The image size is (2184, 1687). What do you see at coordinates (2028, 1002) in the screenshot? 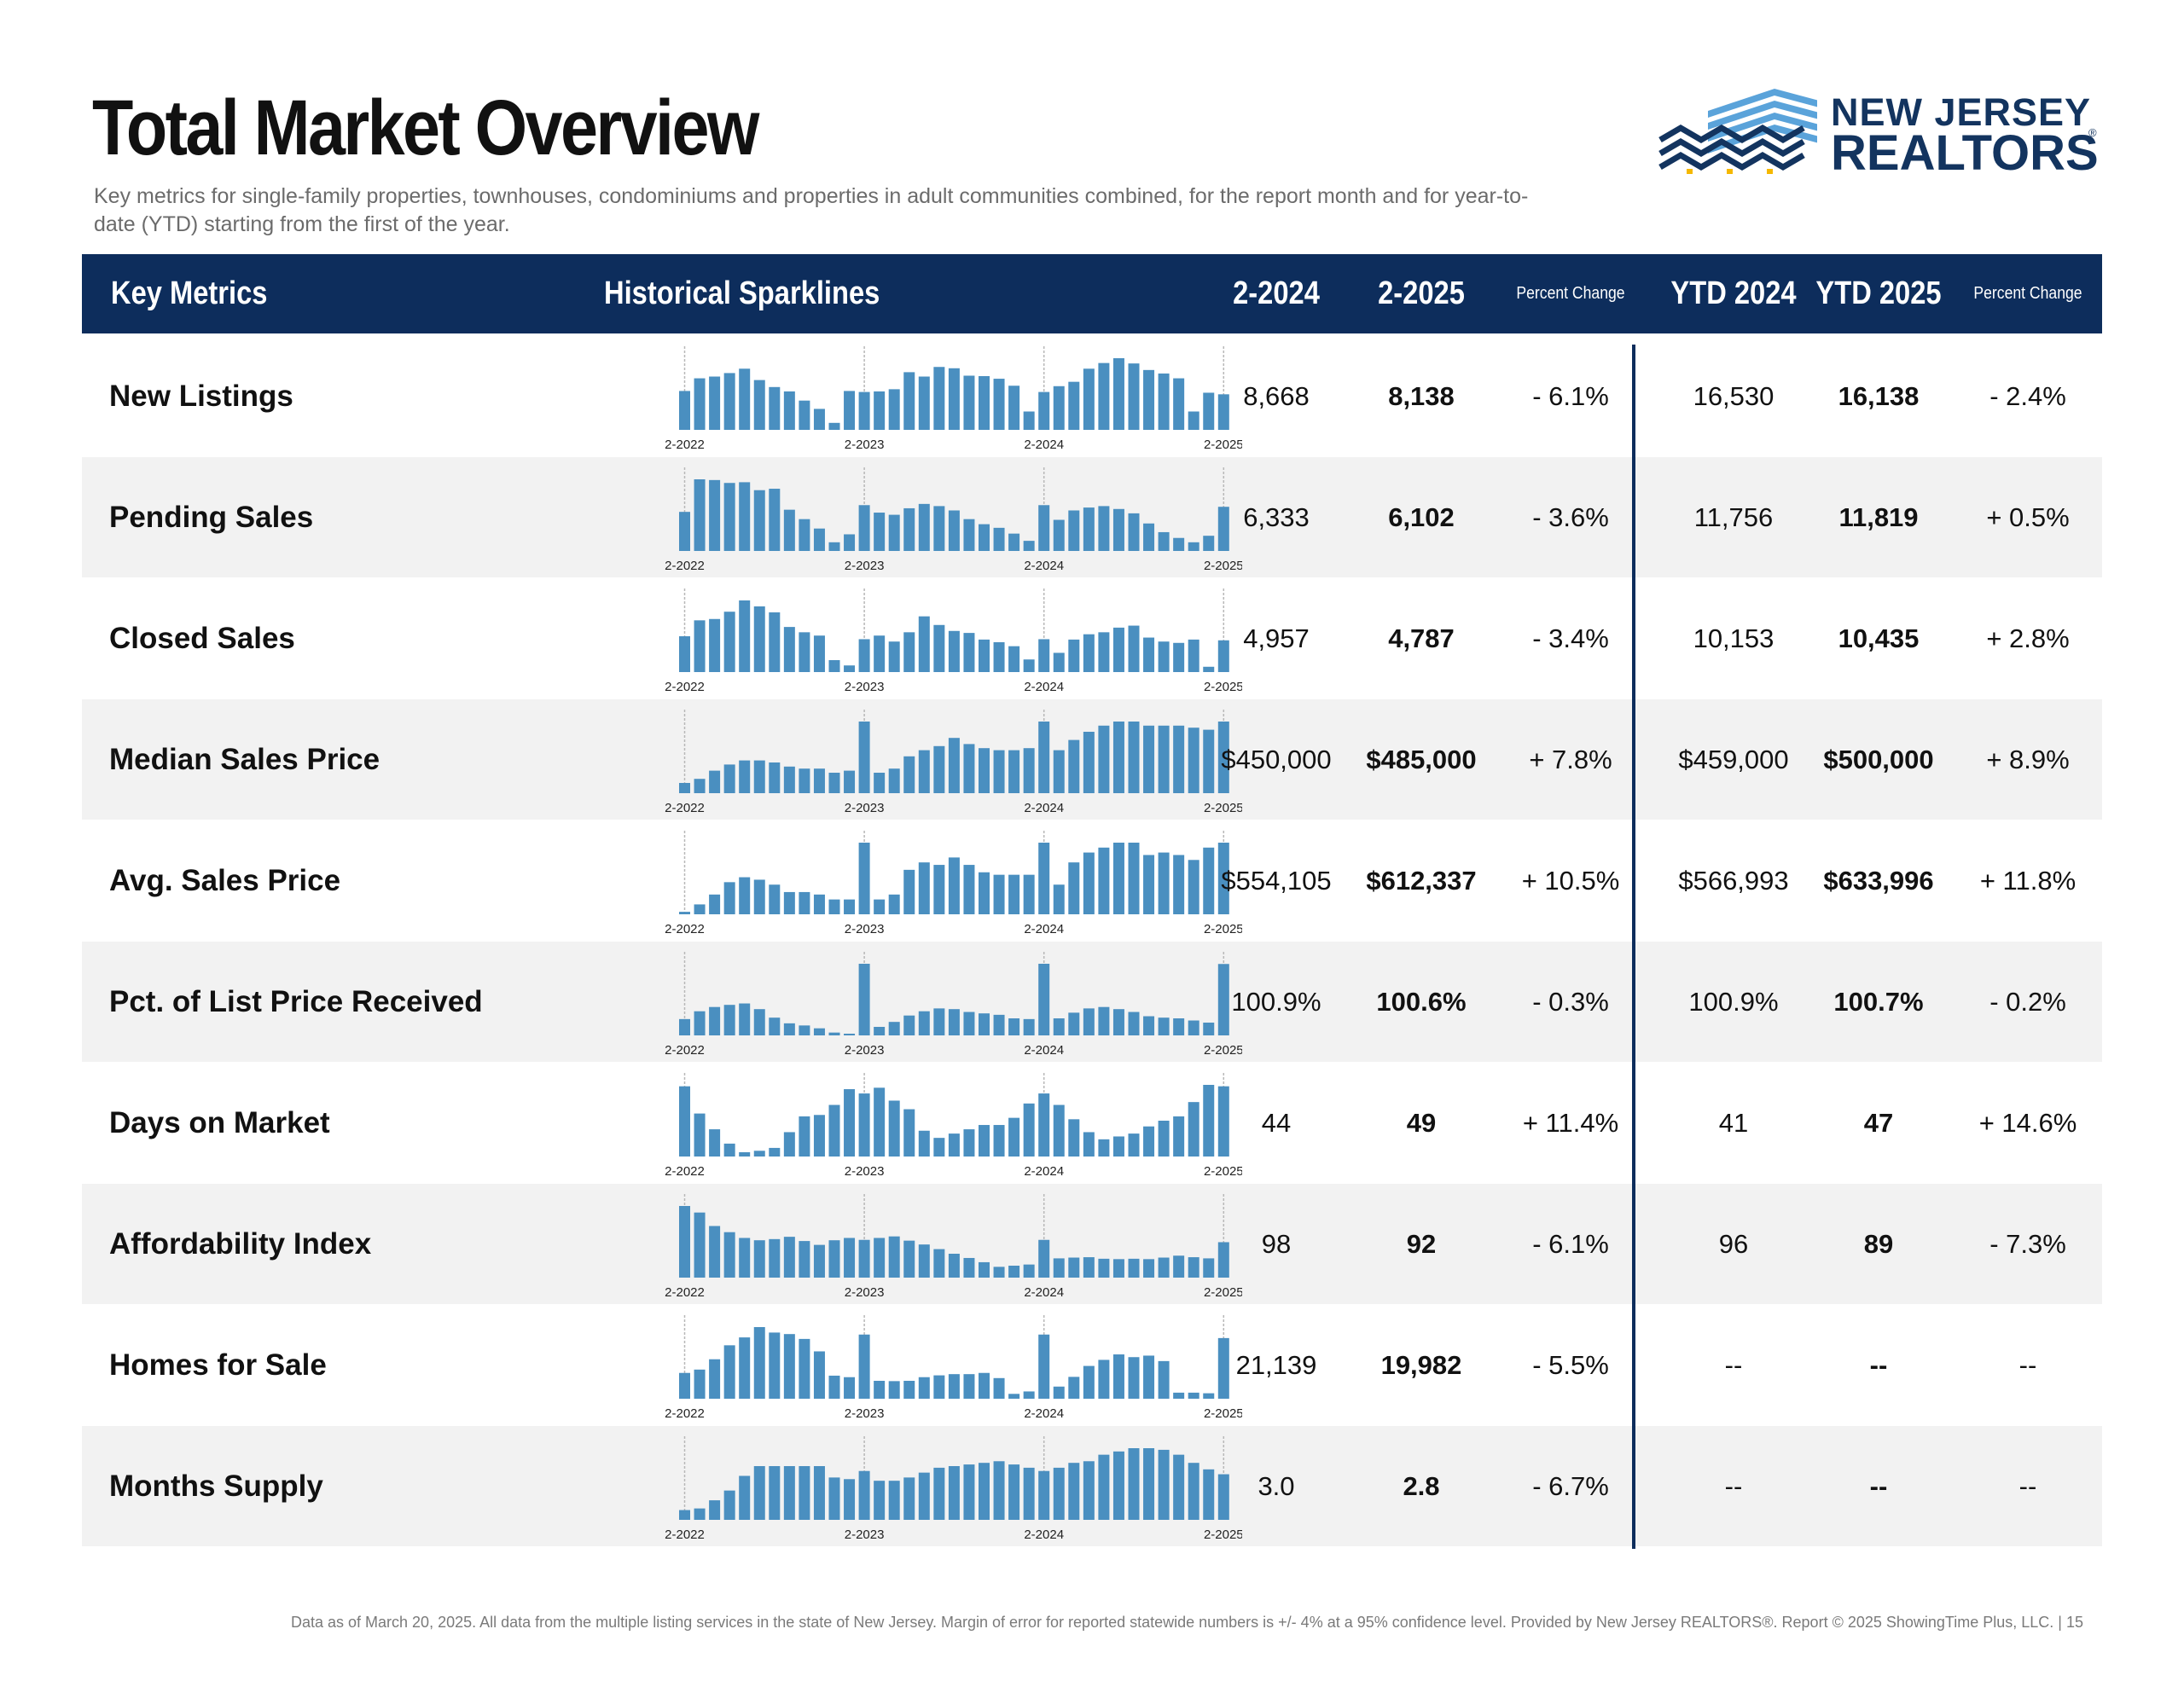
I see `ytd-pct-change: - 0.2%` at bounding box center [2028, 1002].